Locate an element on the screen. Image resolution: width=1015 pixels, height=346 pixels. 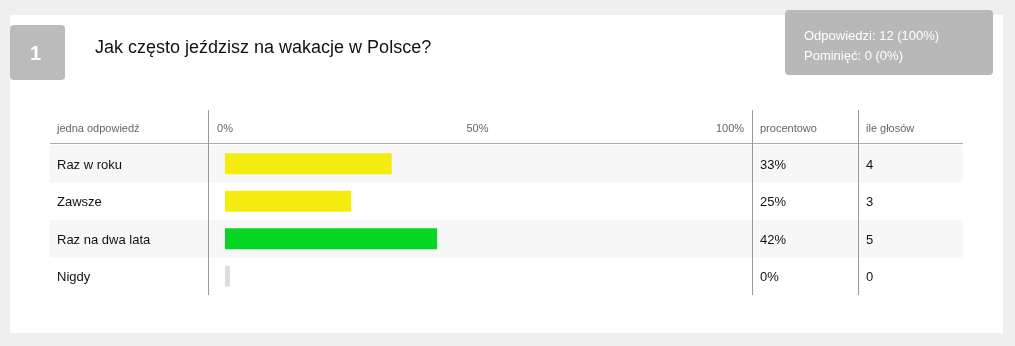
text: 42% is located at coordinates (773, 239).